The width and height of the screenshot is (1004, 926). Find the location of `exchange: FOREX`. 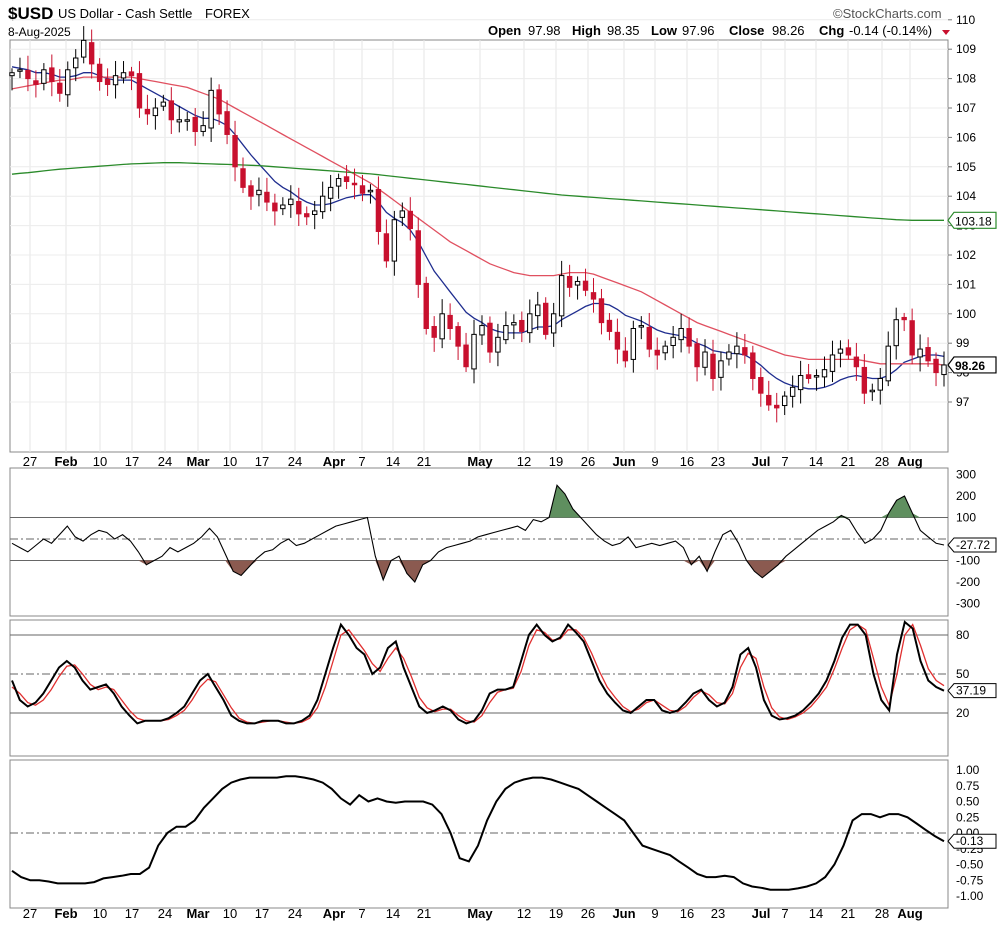

exchange: FOREX is located at coordinates (227, 13).